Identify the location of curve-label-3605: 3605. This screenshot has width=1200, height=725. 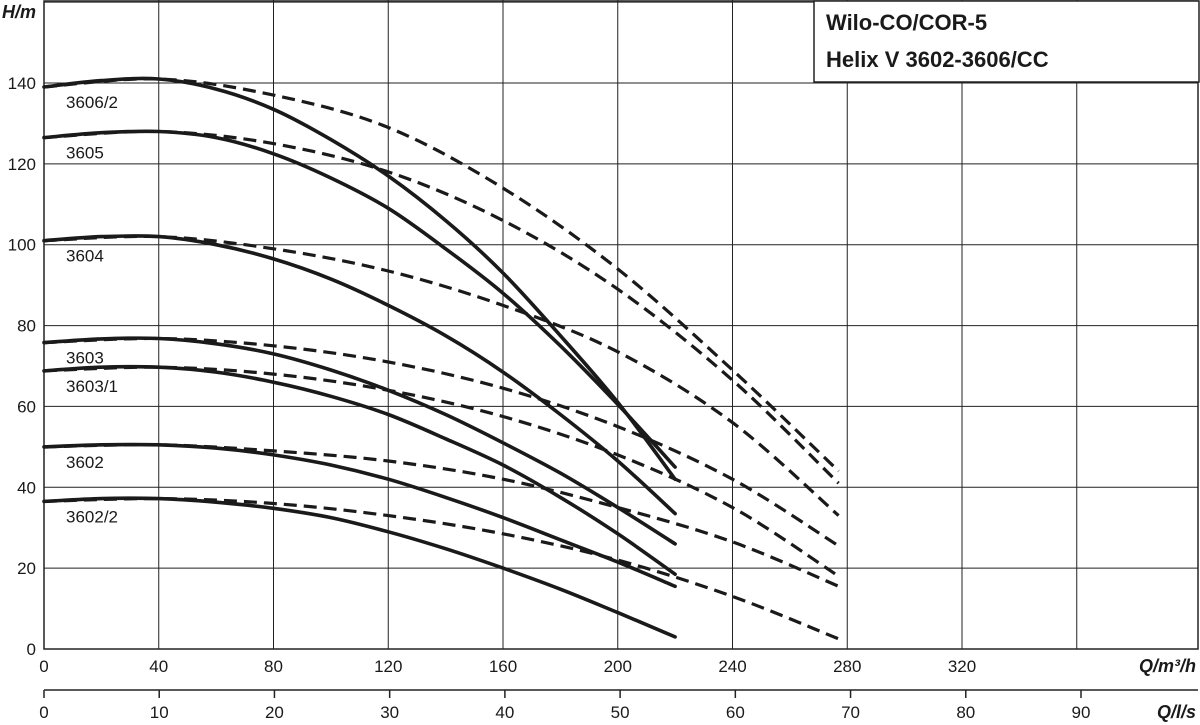
(85, 153).